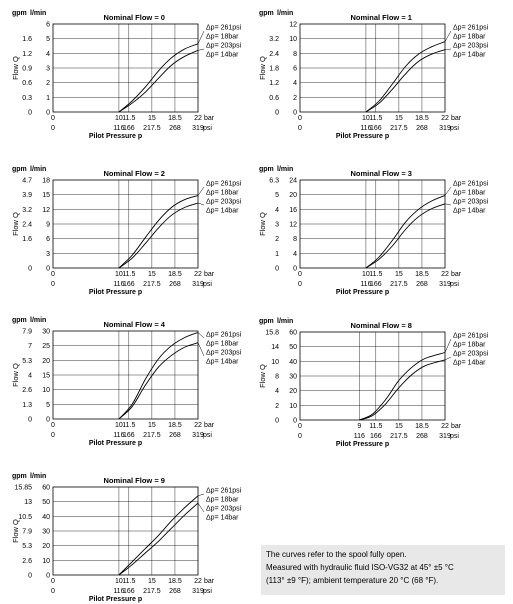  What do you see at coordinates (46, 561) in the screenshot?
I see `y-tick-label-lmin: 10` at bounding box center [46, 561].